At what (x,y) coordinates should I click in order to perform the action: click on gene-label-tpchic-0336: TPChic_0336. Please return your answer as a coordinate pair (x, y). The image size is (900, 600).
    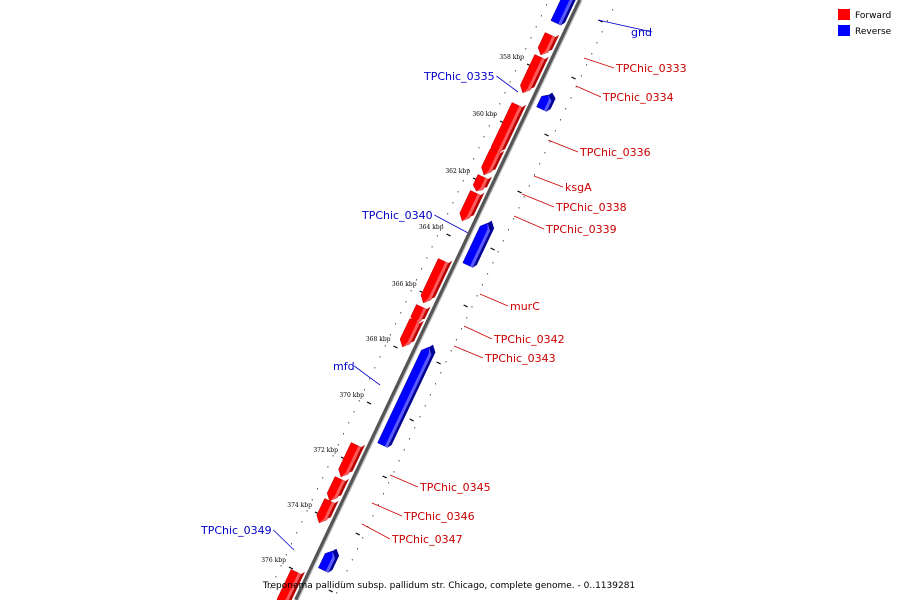
    Looking at the image, I should click on (615, 152).